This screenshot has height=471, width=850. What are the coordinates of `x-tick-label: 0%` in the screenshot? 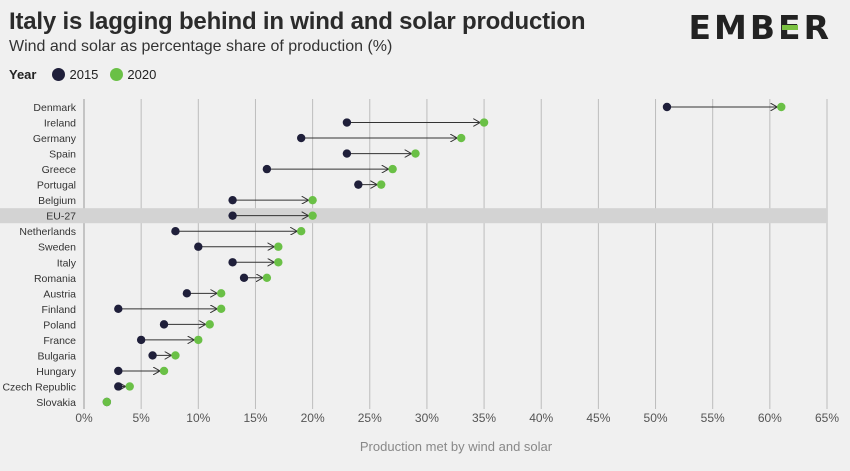 It's located at (84, 418).